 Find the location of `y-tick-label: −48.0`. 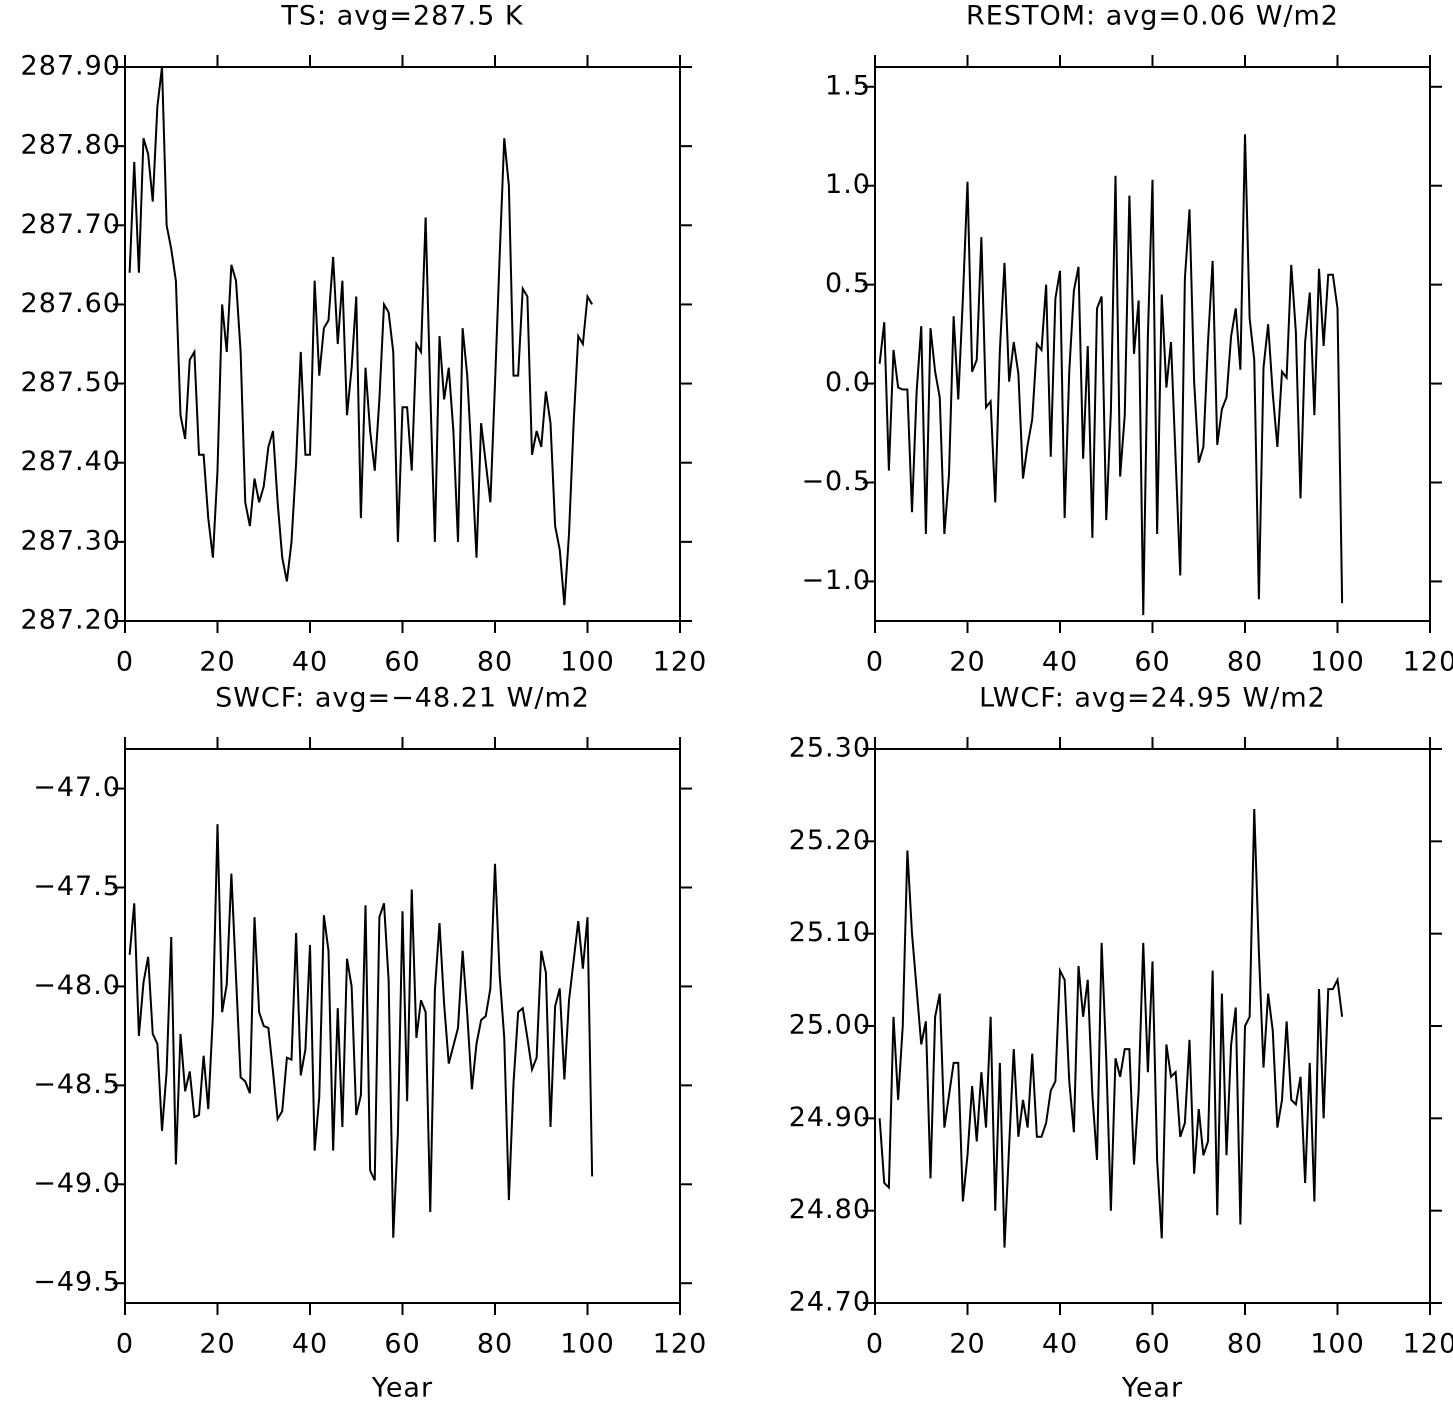

y-tick-label: −48.0 is located at coordinates (77, 985).